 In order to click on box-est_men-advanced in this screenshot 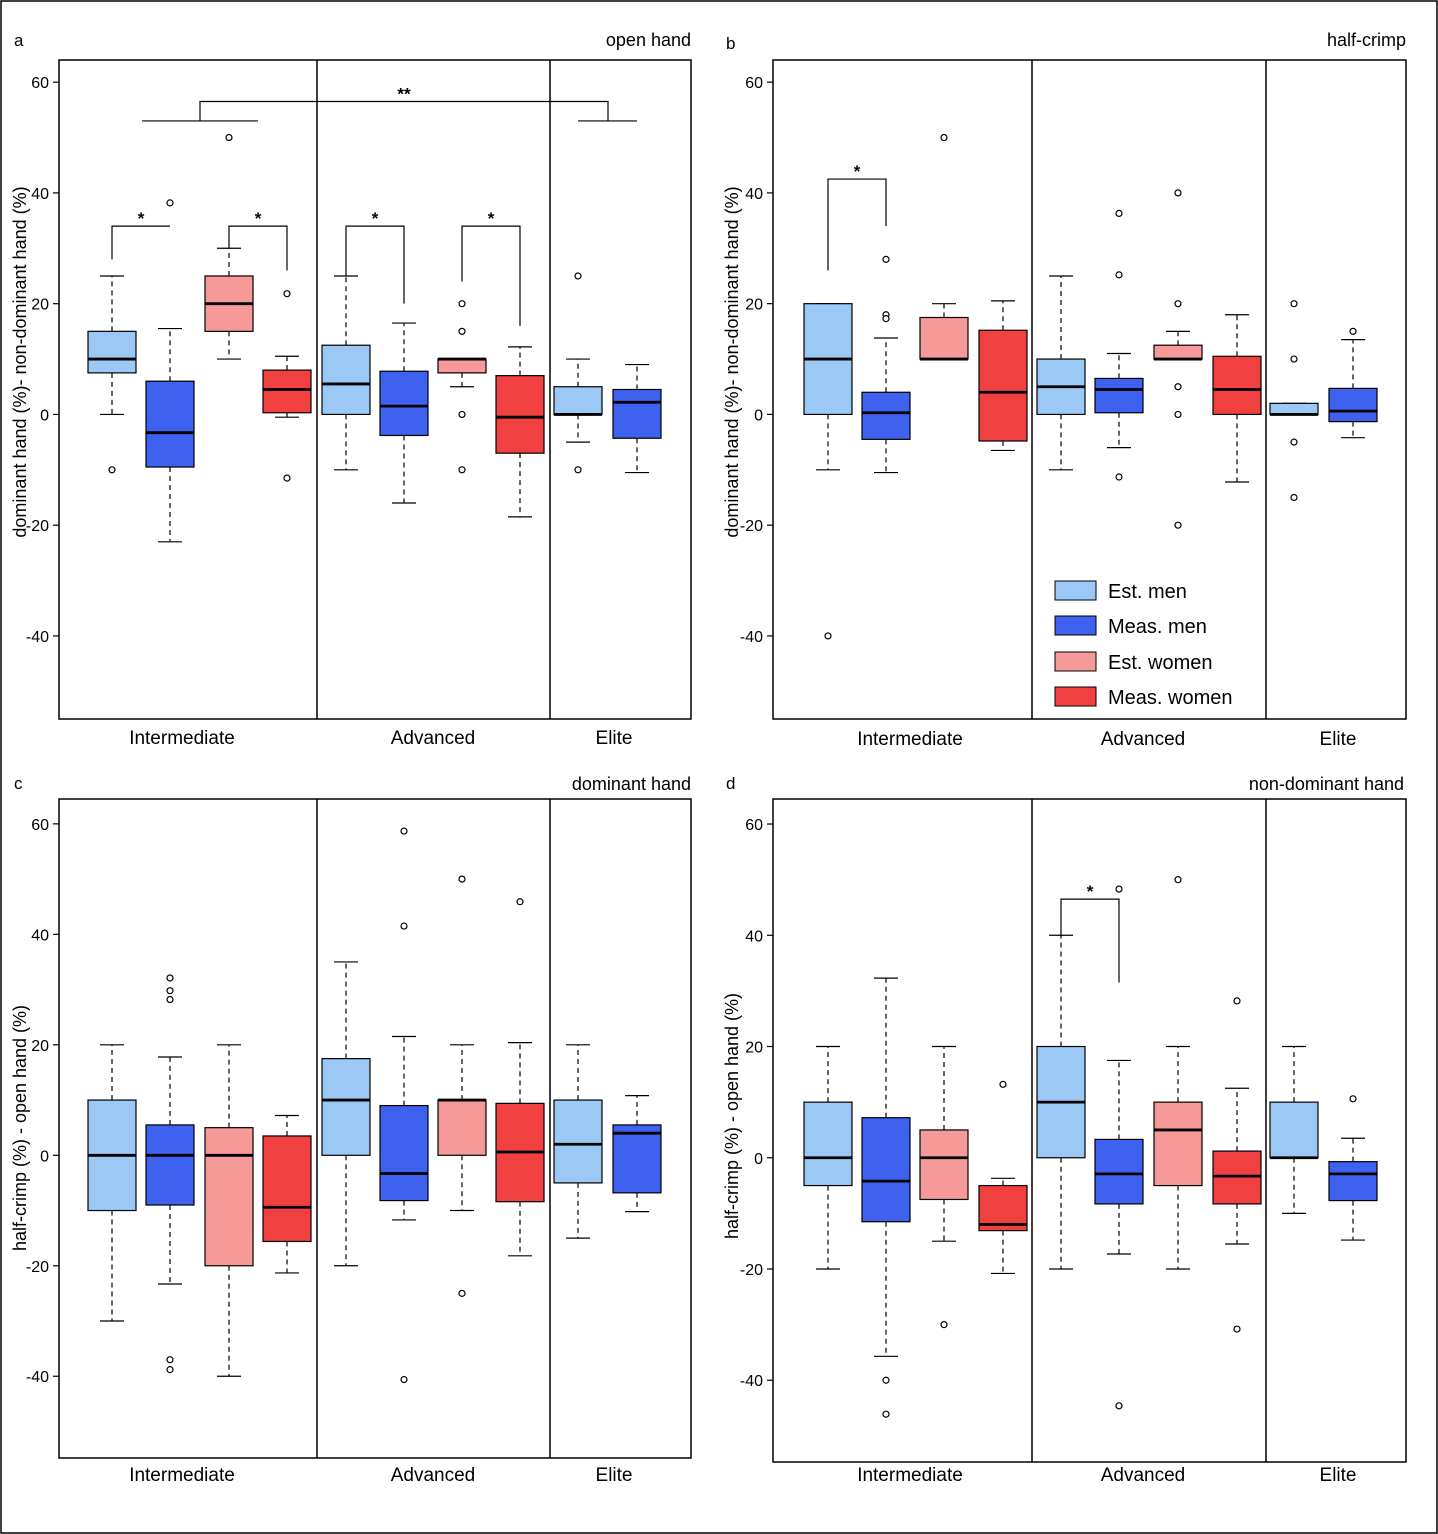, I will do `click(346, 1114)`.